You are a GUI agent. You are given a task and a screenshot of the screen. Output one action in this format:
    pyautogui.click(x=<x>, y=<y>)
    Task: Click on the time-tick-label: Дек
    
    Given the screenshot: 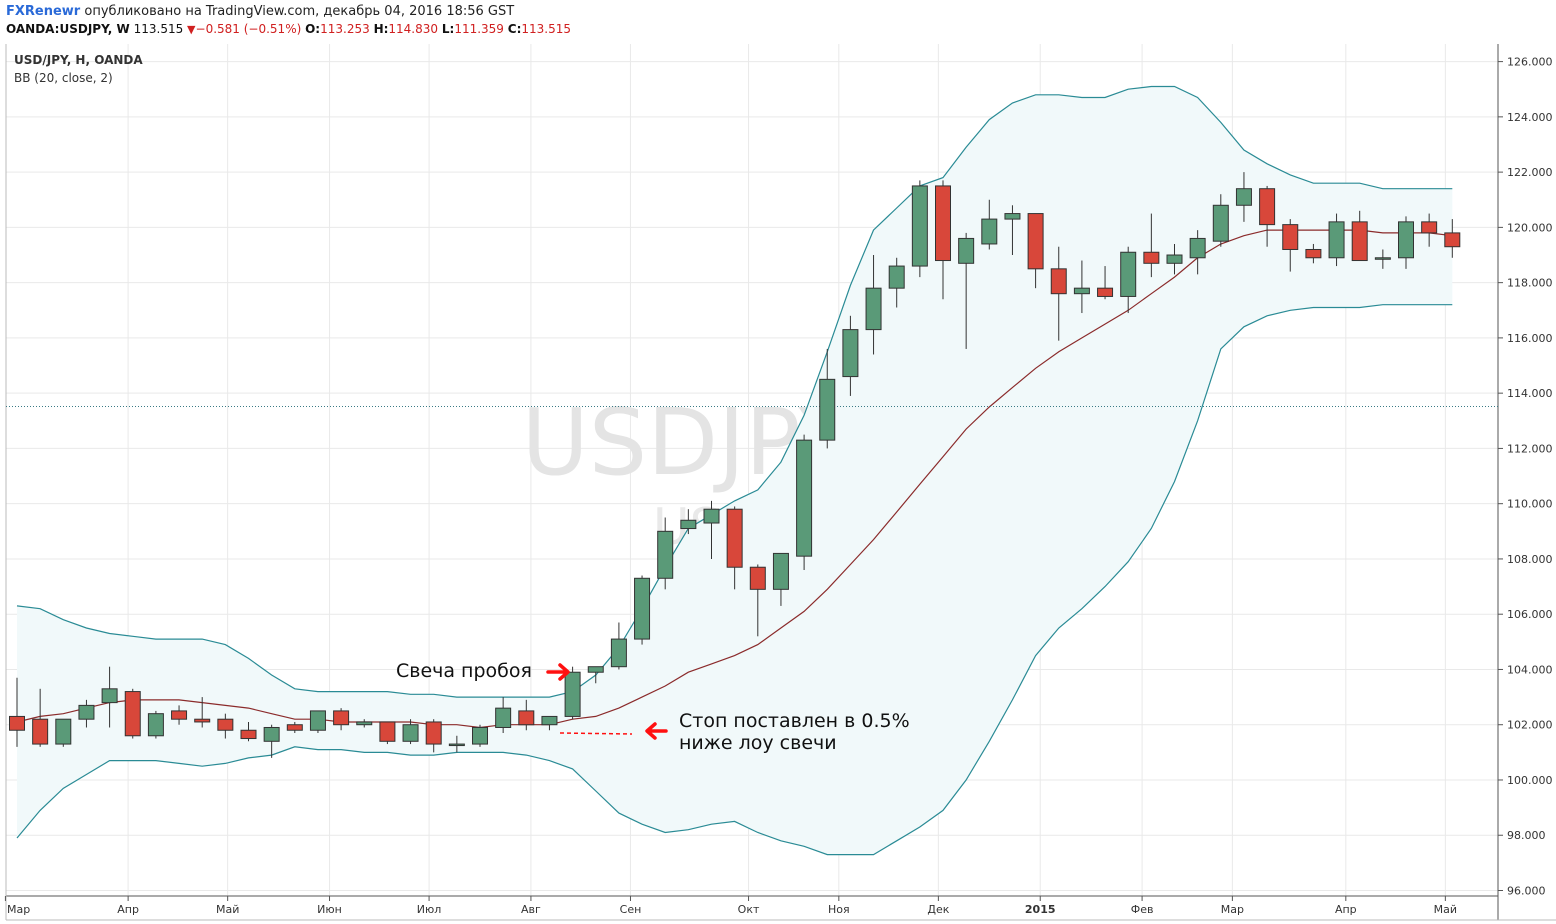 What is the action you would take?
    pyautogui.click(x=938, y=909)
    